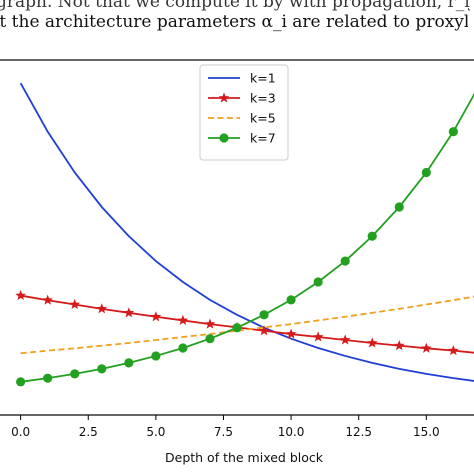 The image size is (474, 474). What do you see at coordinates (242, 138) in the screenshot?
I see `legend-item: k=7` at bounding box center [242, 138].